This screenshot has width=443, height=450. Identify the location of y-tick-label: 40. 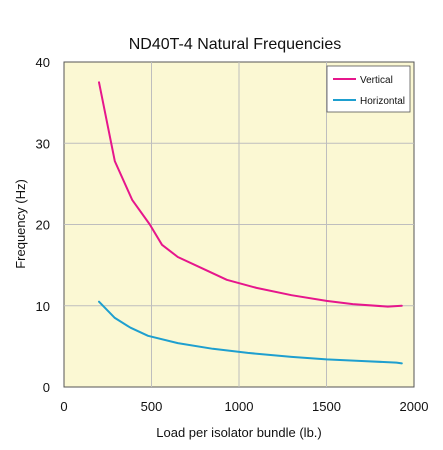
(43, 62).